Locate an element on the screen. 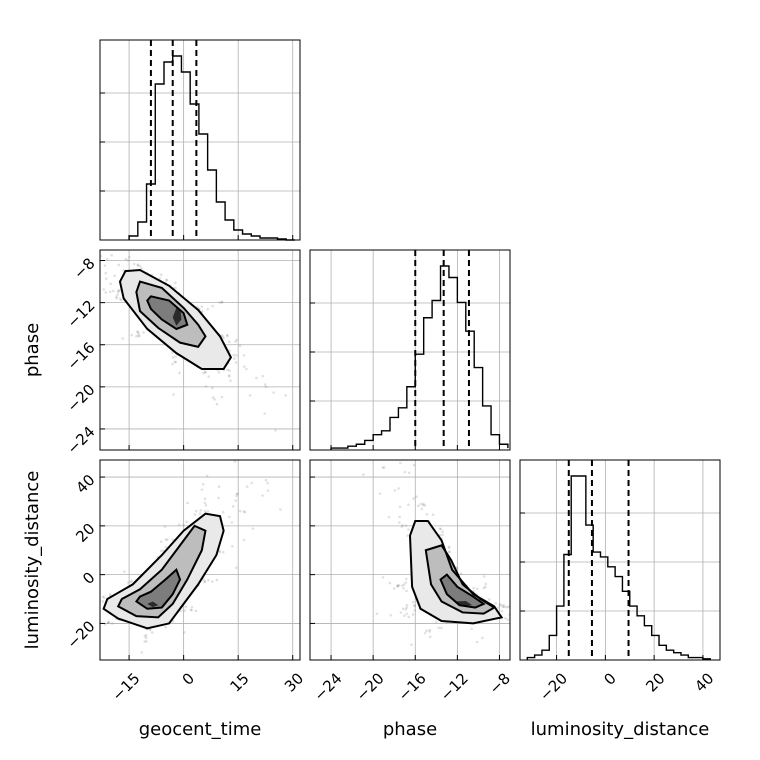 This screenshot has width=760, height=760. xtick-label-phase-2: −16 is located at coordinates (412, 686).